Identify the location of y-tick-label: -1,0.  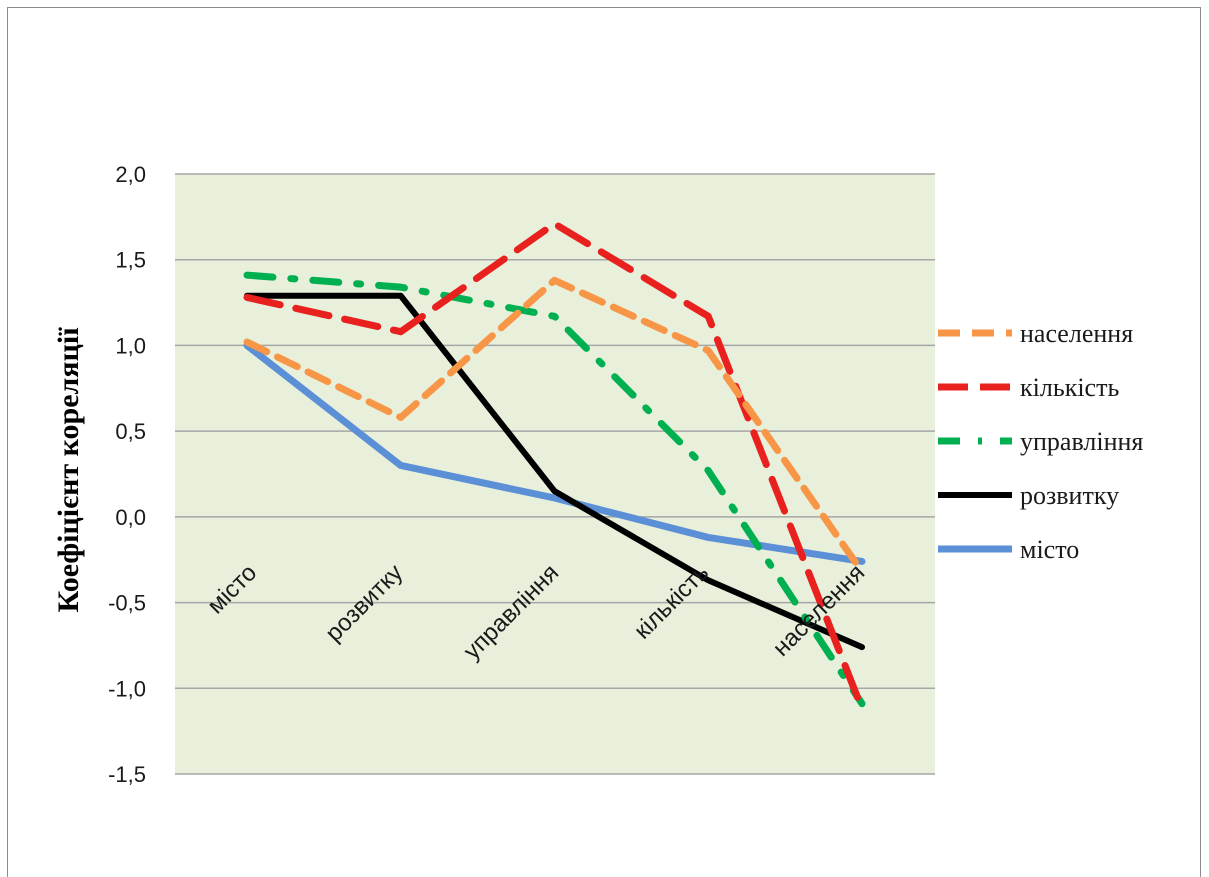
(127, 688).